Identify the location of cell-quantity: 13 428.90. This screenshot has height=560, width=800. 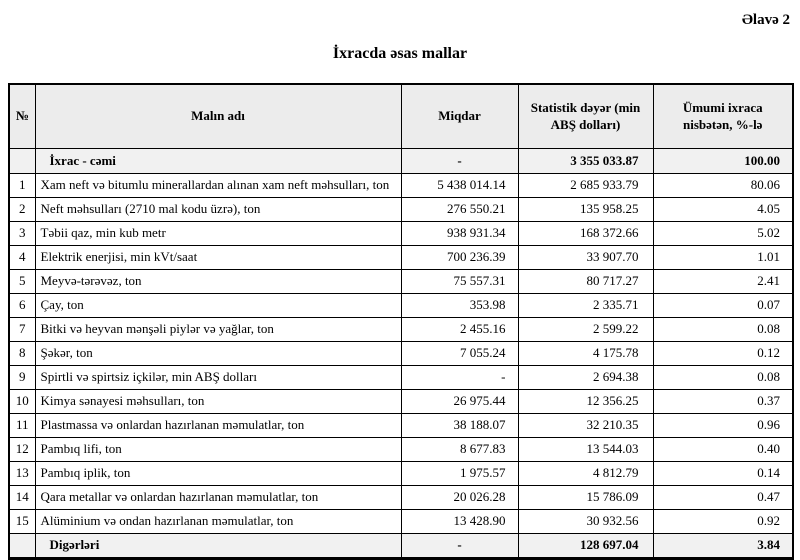
(459, 521).